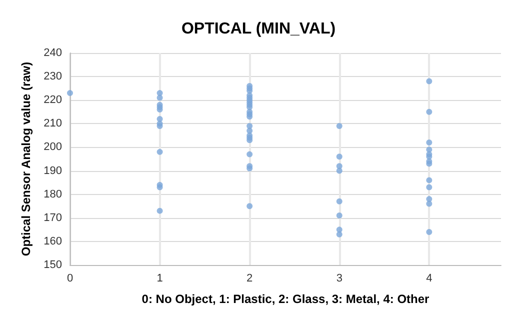  What do you see at coordinates (53, 170) in the screenshot?
I see `y-tick-label: 190` at bounding box center [53, 170].